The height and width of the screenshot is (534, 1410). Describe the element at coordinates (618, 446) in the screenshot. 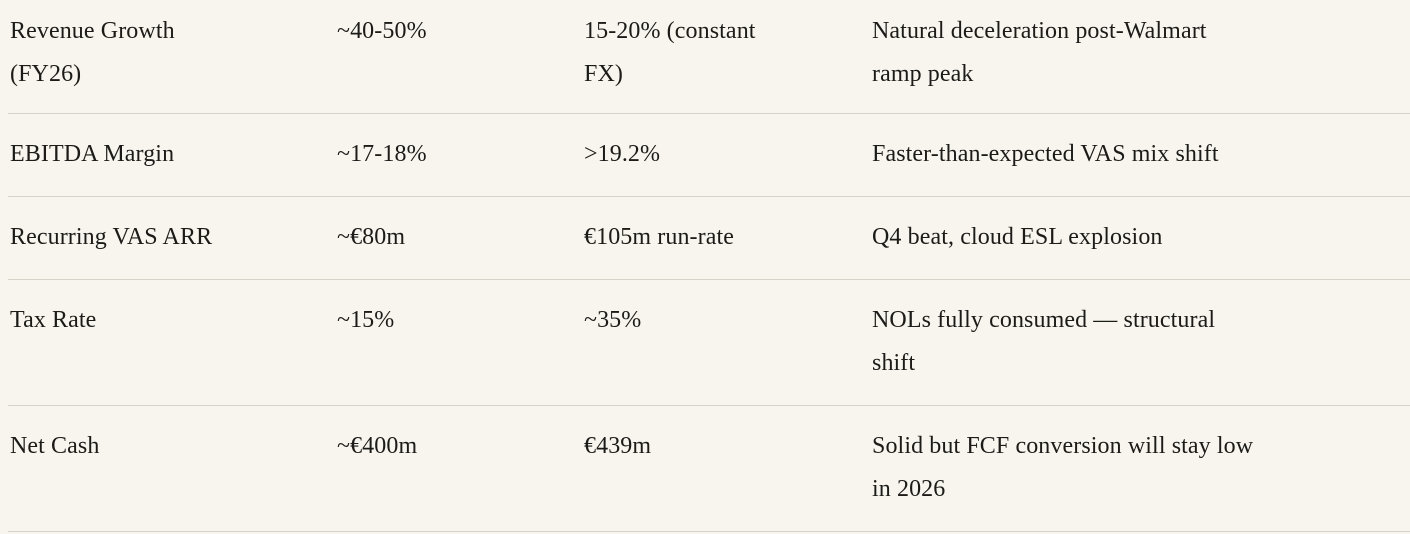

I see `cell-actual-value: €439m` at that location.